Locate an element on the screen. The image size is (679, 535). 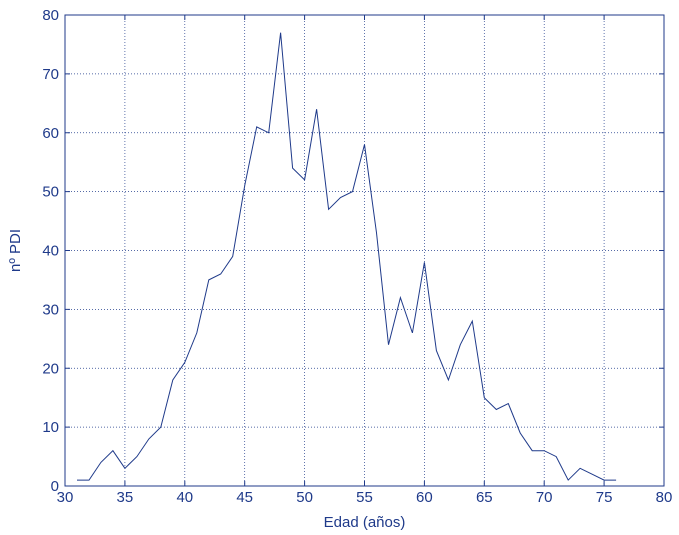
x-tick-labels: 30 35 40 45 50 55 60 65 70 75 80 is located at coordinates (365, 497).